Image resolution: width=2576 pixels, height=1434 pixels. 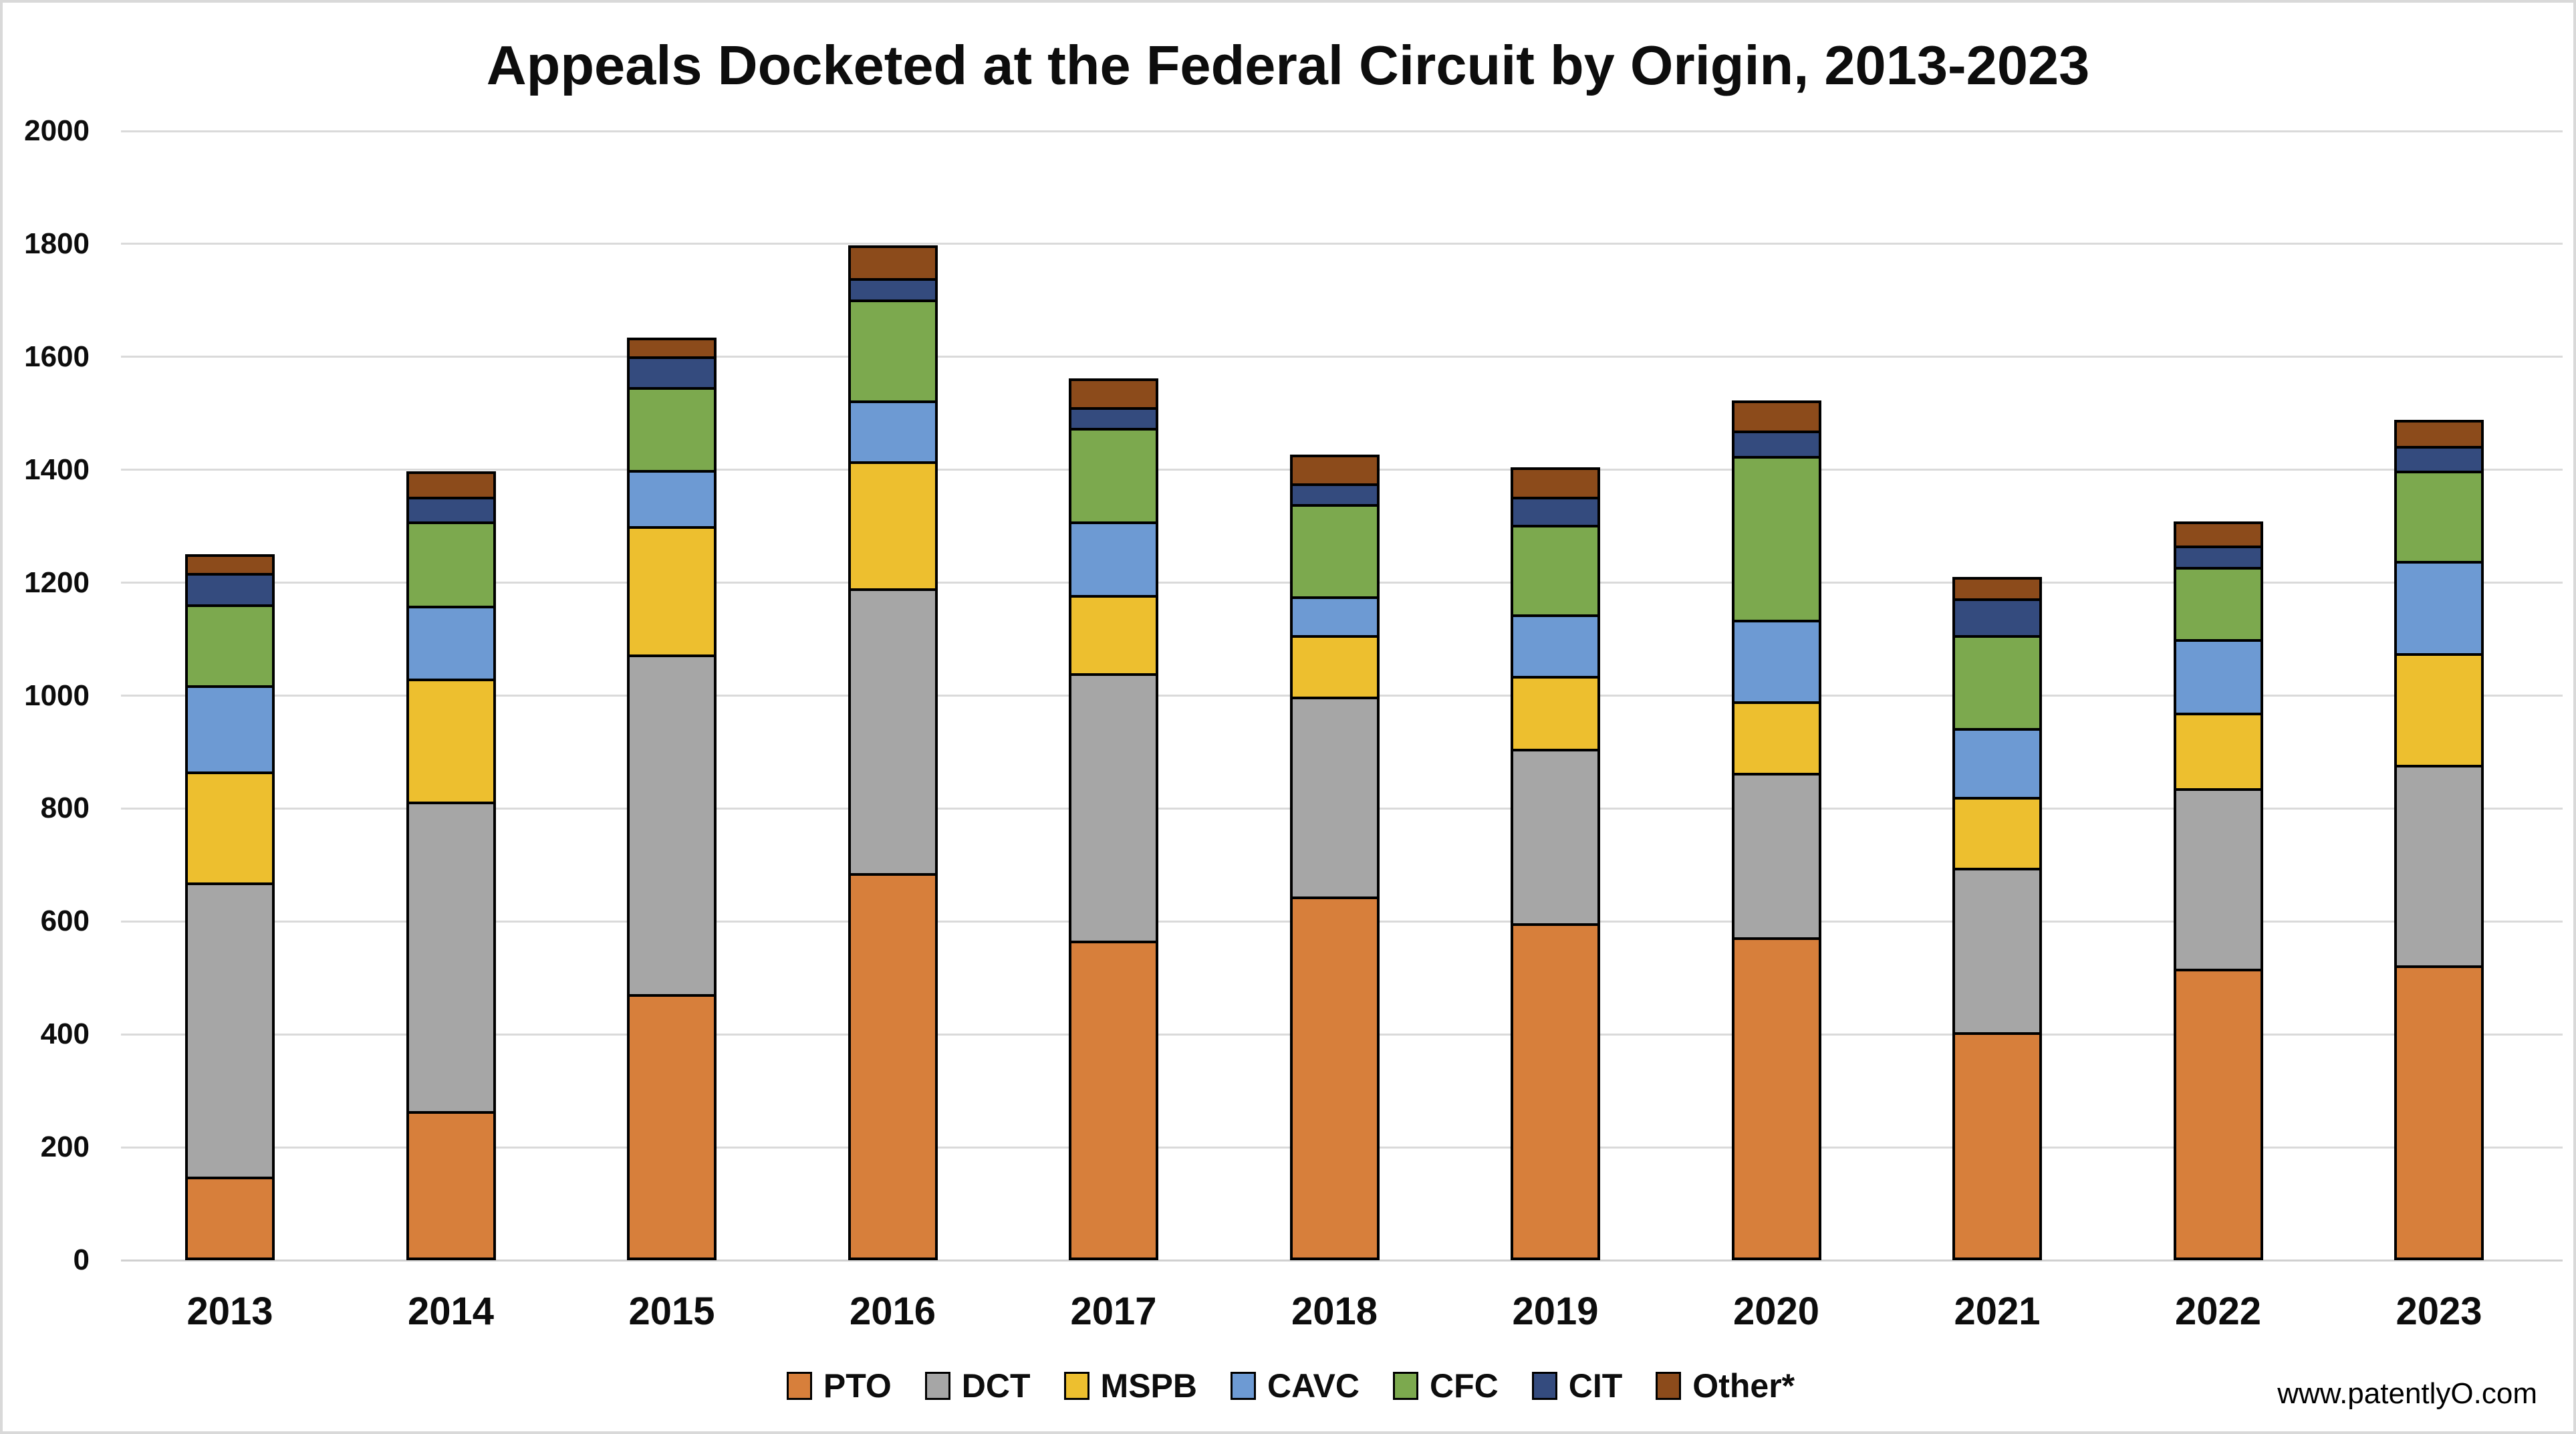 I want to click on bar-segment-CFC-2018, so click(x=1334, y=553).